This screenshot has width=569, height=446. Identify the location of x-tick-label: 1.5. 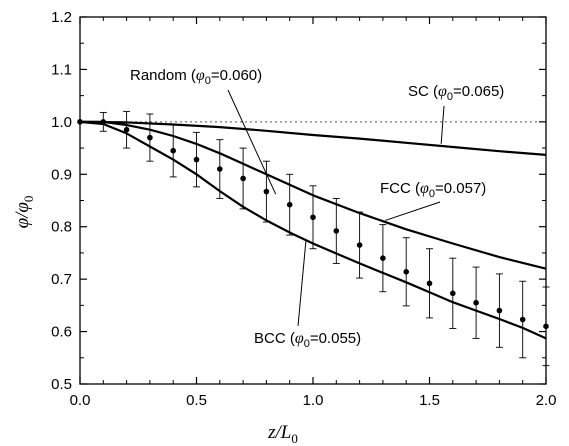
(429, 400).